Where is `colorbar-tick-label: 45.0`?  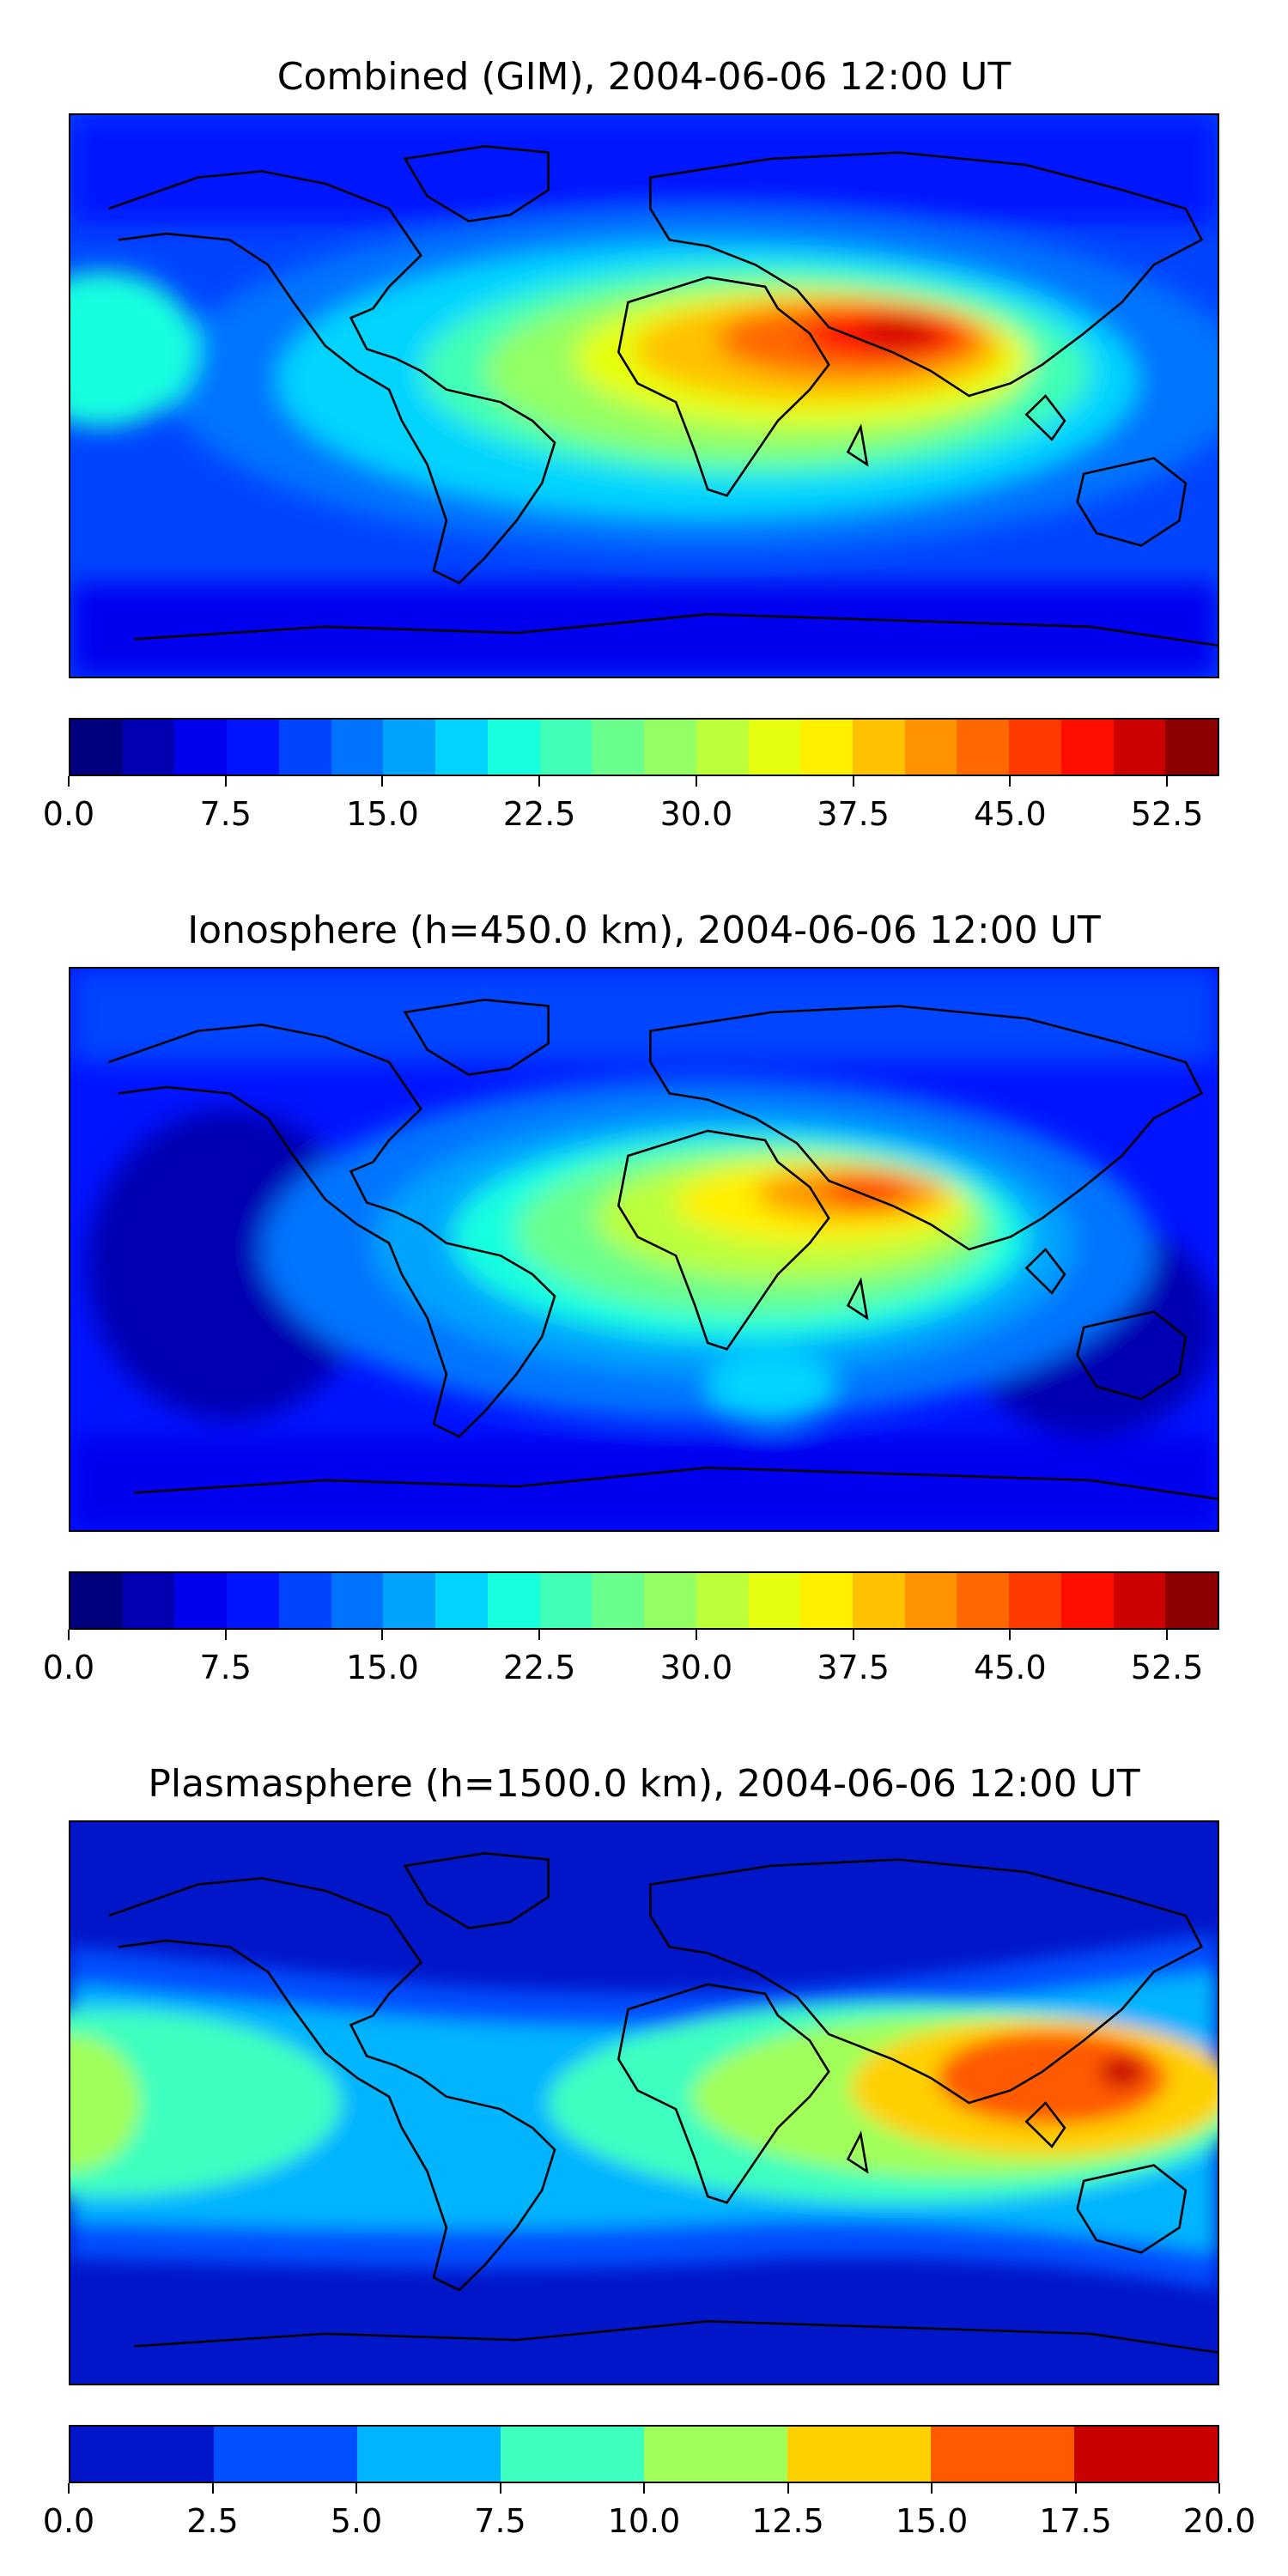
colorbar-tick-label: 45.0 is located at coordinates (1010, 1667).